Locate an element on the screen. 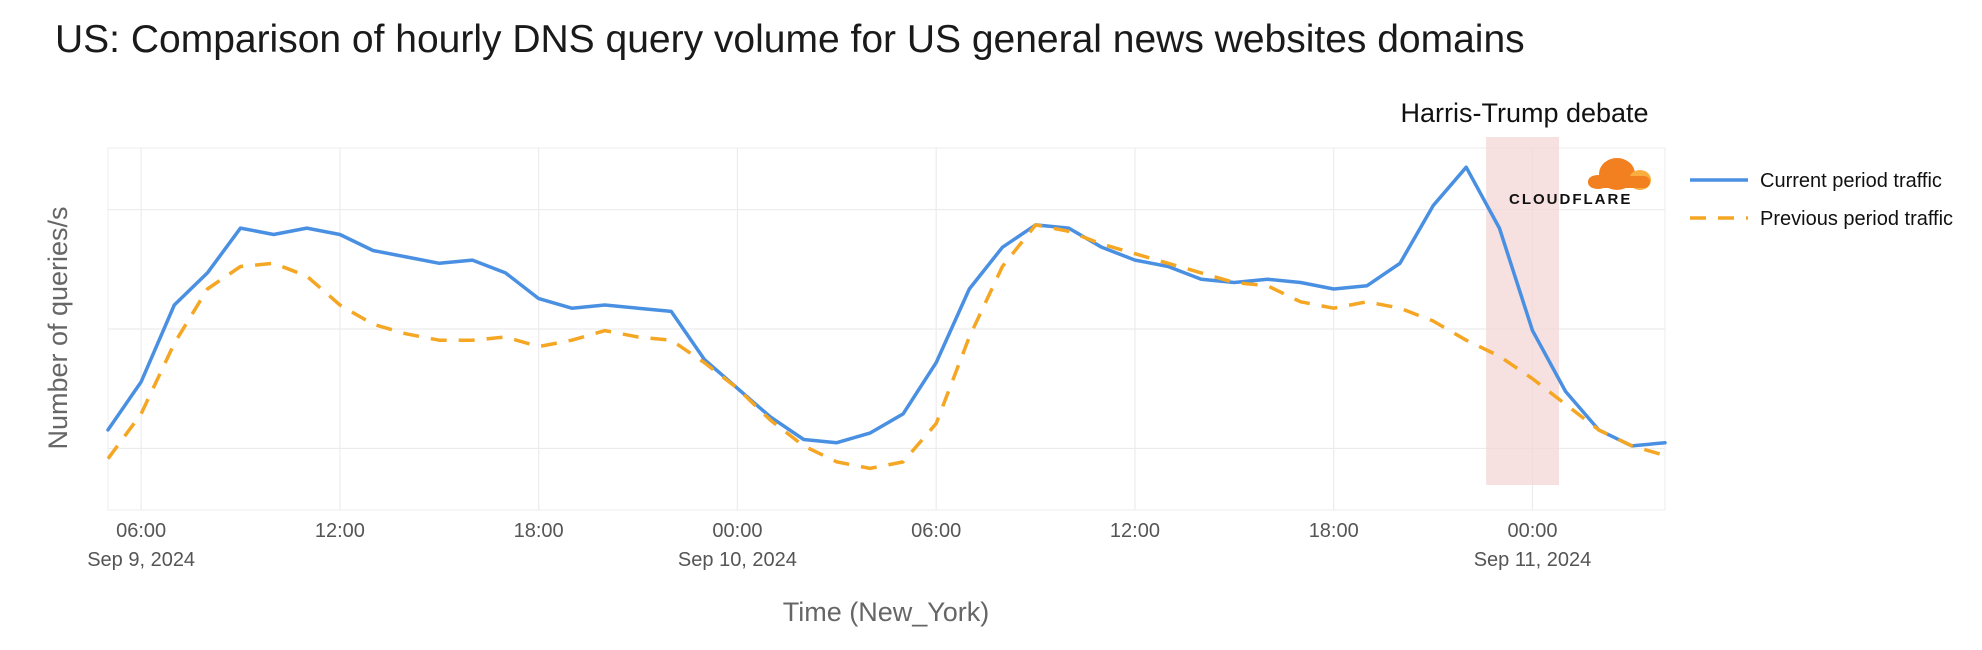 This screenshot has height=650, width=1982. y-axis-title: Number of queries/s is located at coordinates (58, 327).